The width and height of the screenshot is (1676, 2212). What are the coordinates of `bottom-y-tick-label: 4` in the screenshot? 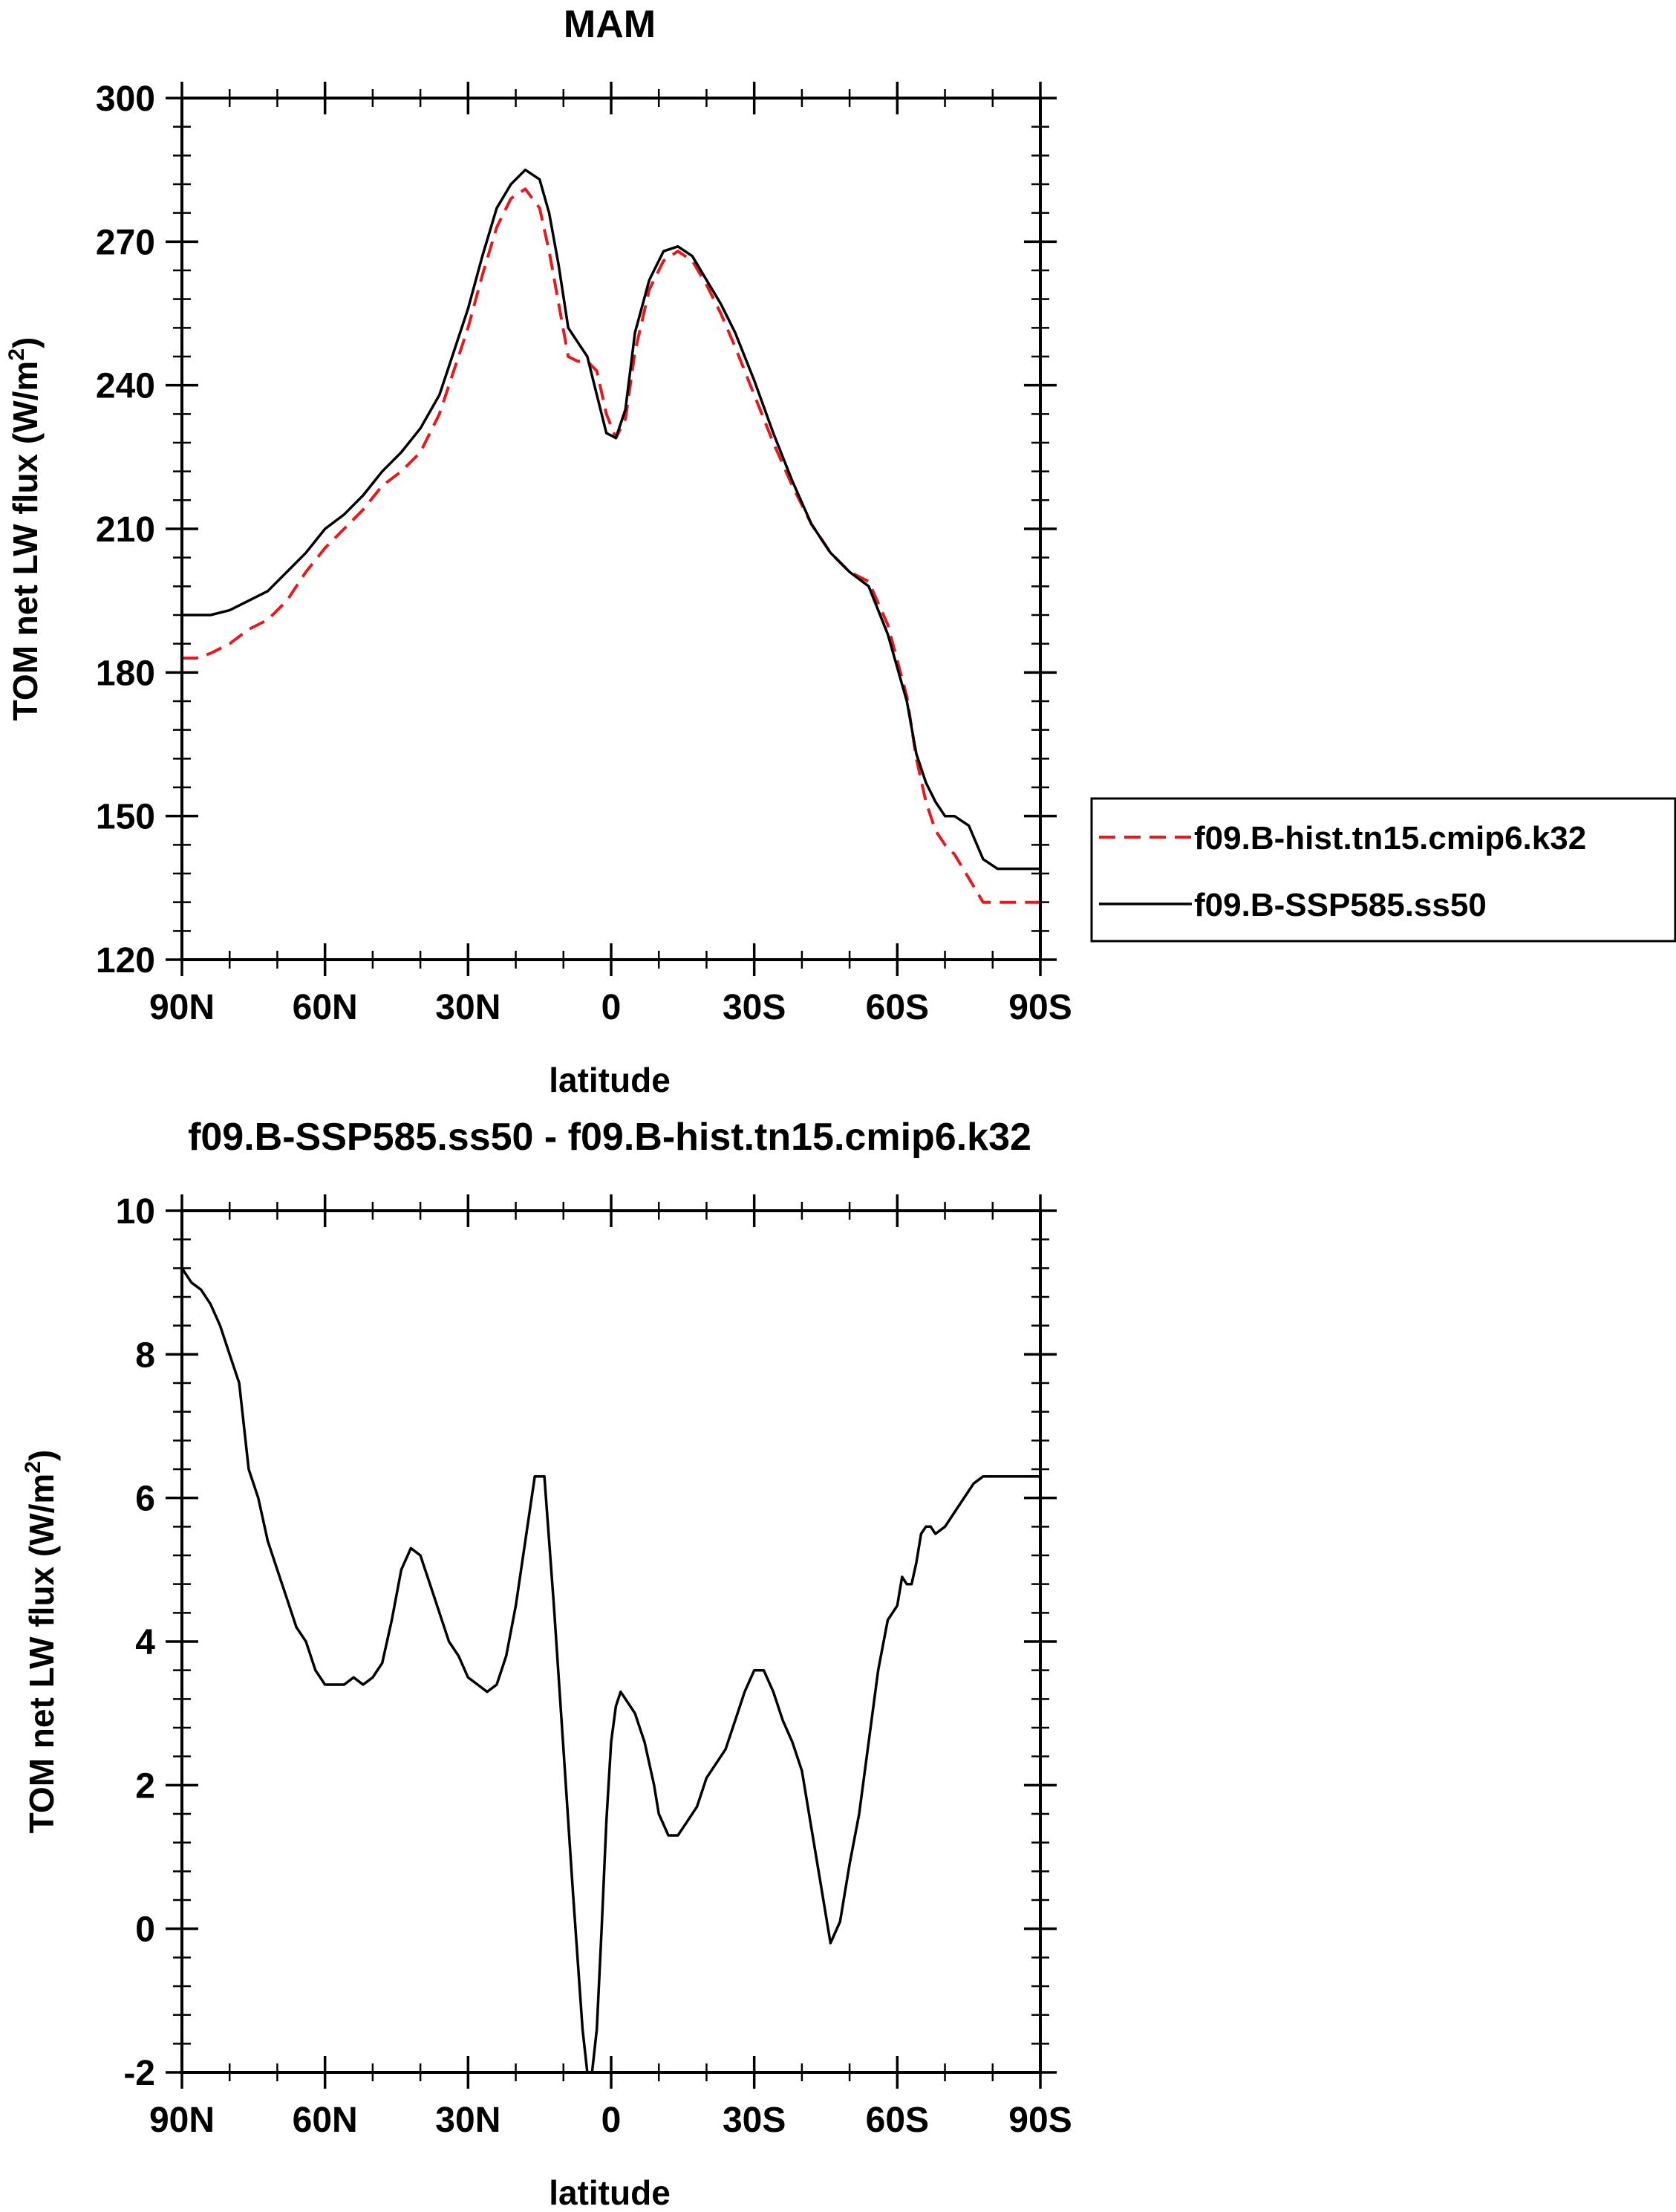 It's located at (145, 1642).